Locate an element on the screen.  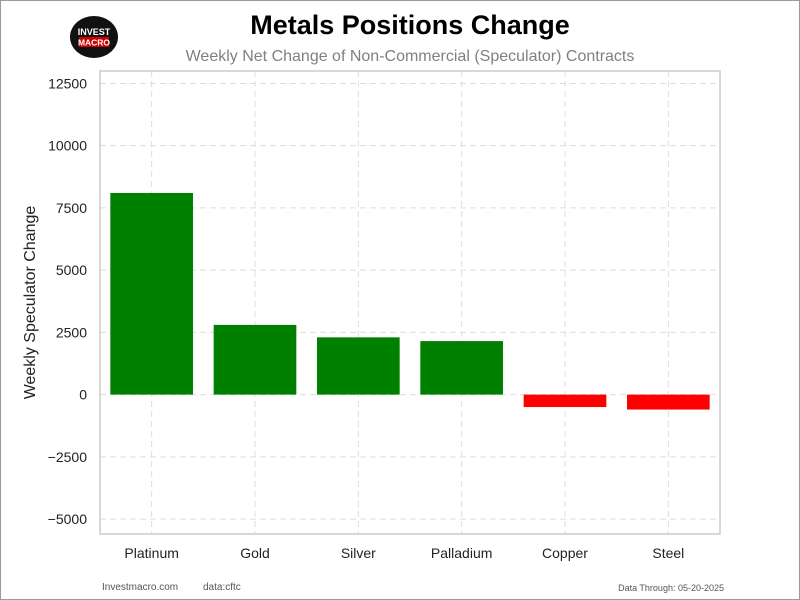
y-tick-label: 2500 is located at coordinates (71, 332).